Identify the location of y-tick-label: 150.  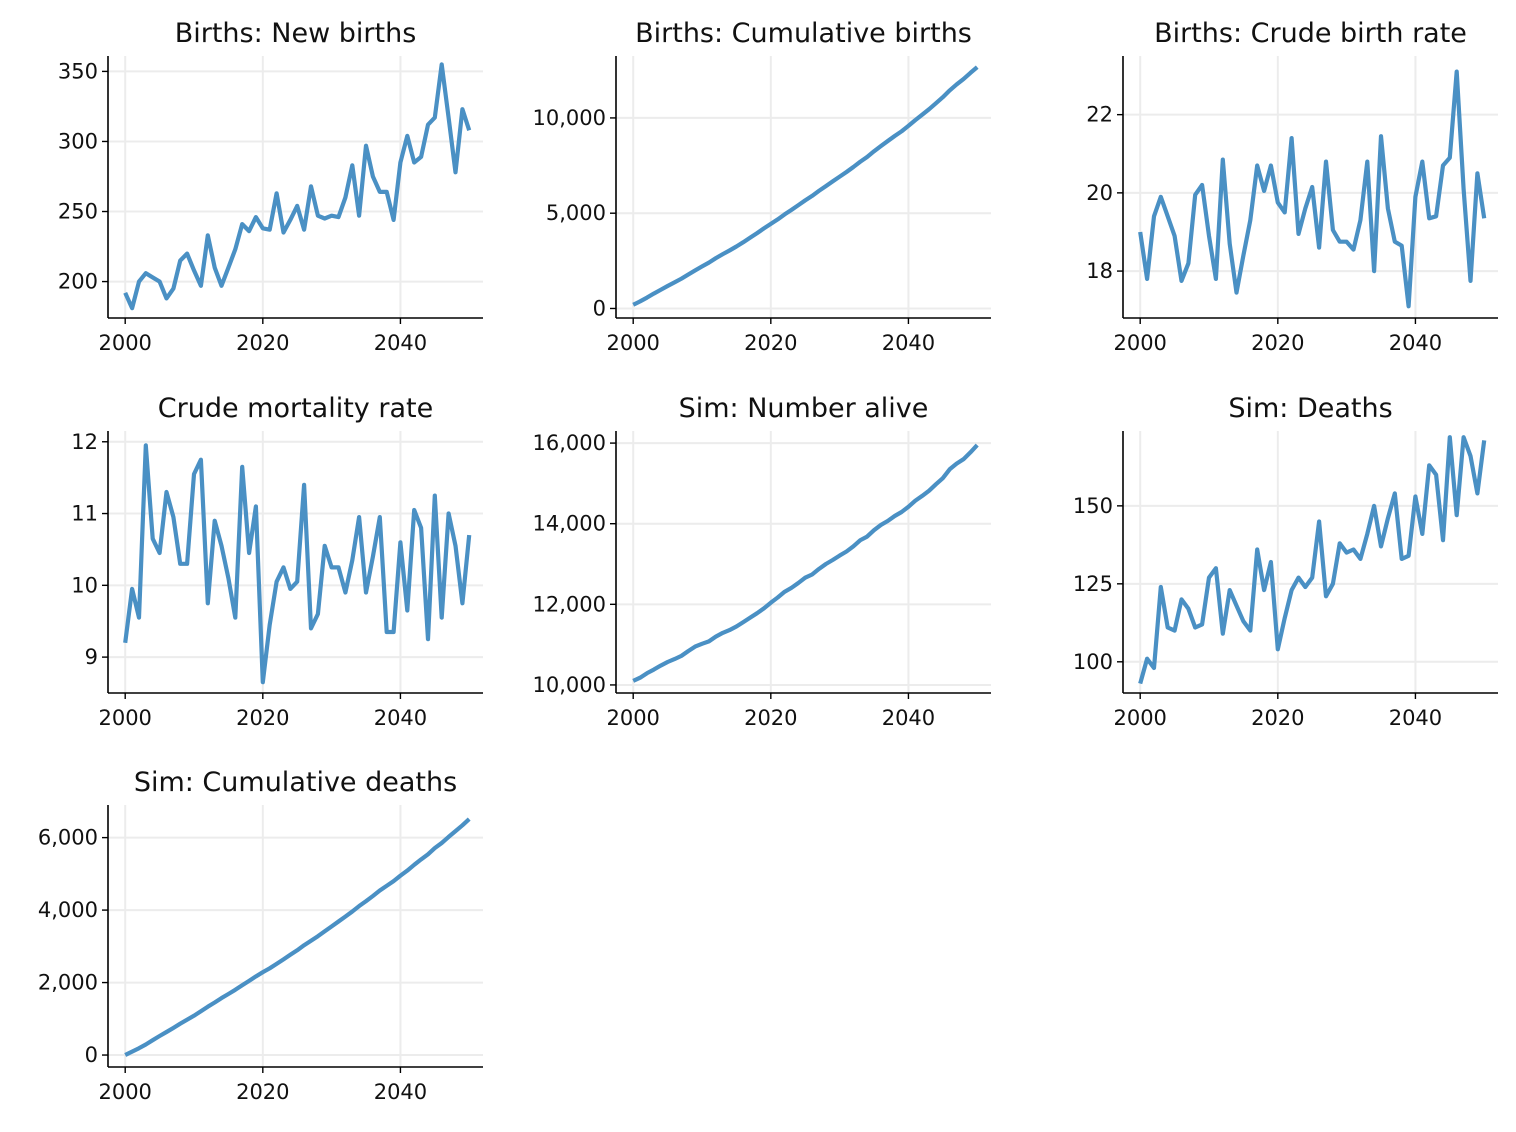
(1093, 506).